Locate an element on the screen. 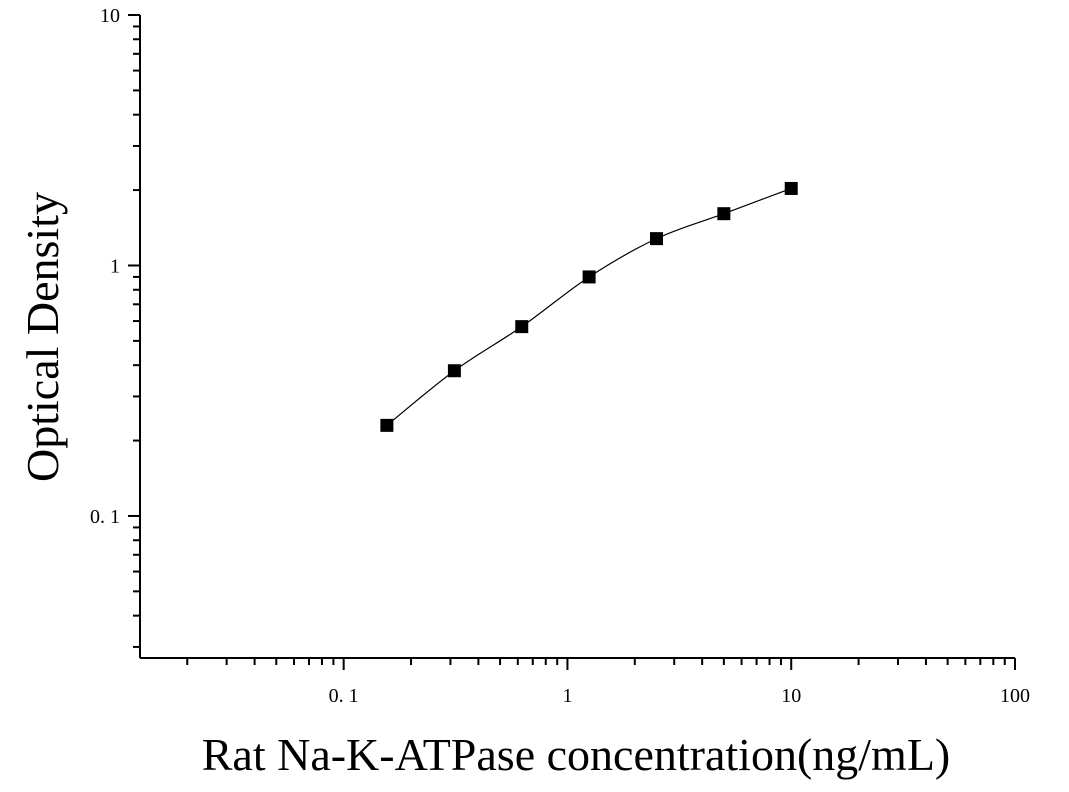  y-tick-label: 1 is located at coordinates (115, 266).